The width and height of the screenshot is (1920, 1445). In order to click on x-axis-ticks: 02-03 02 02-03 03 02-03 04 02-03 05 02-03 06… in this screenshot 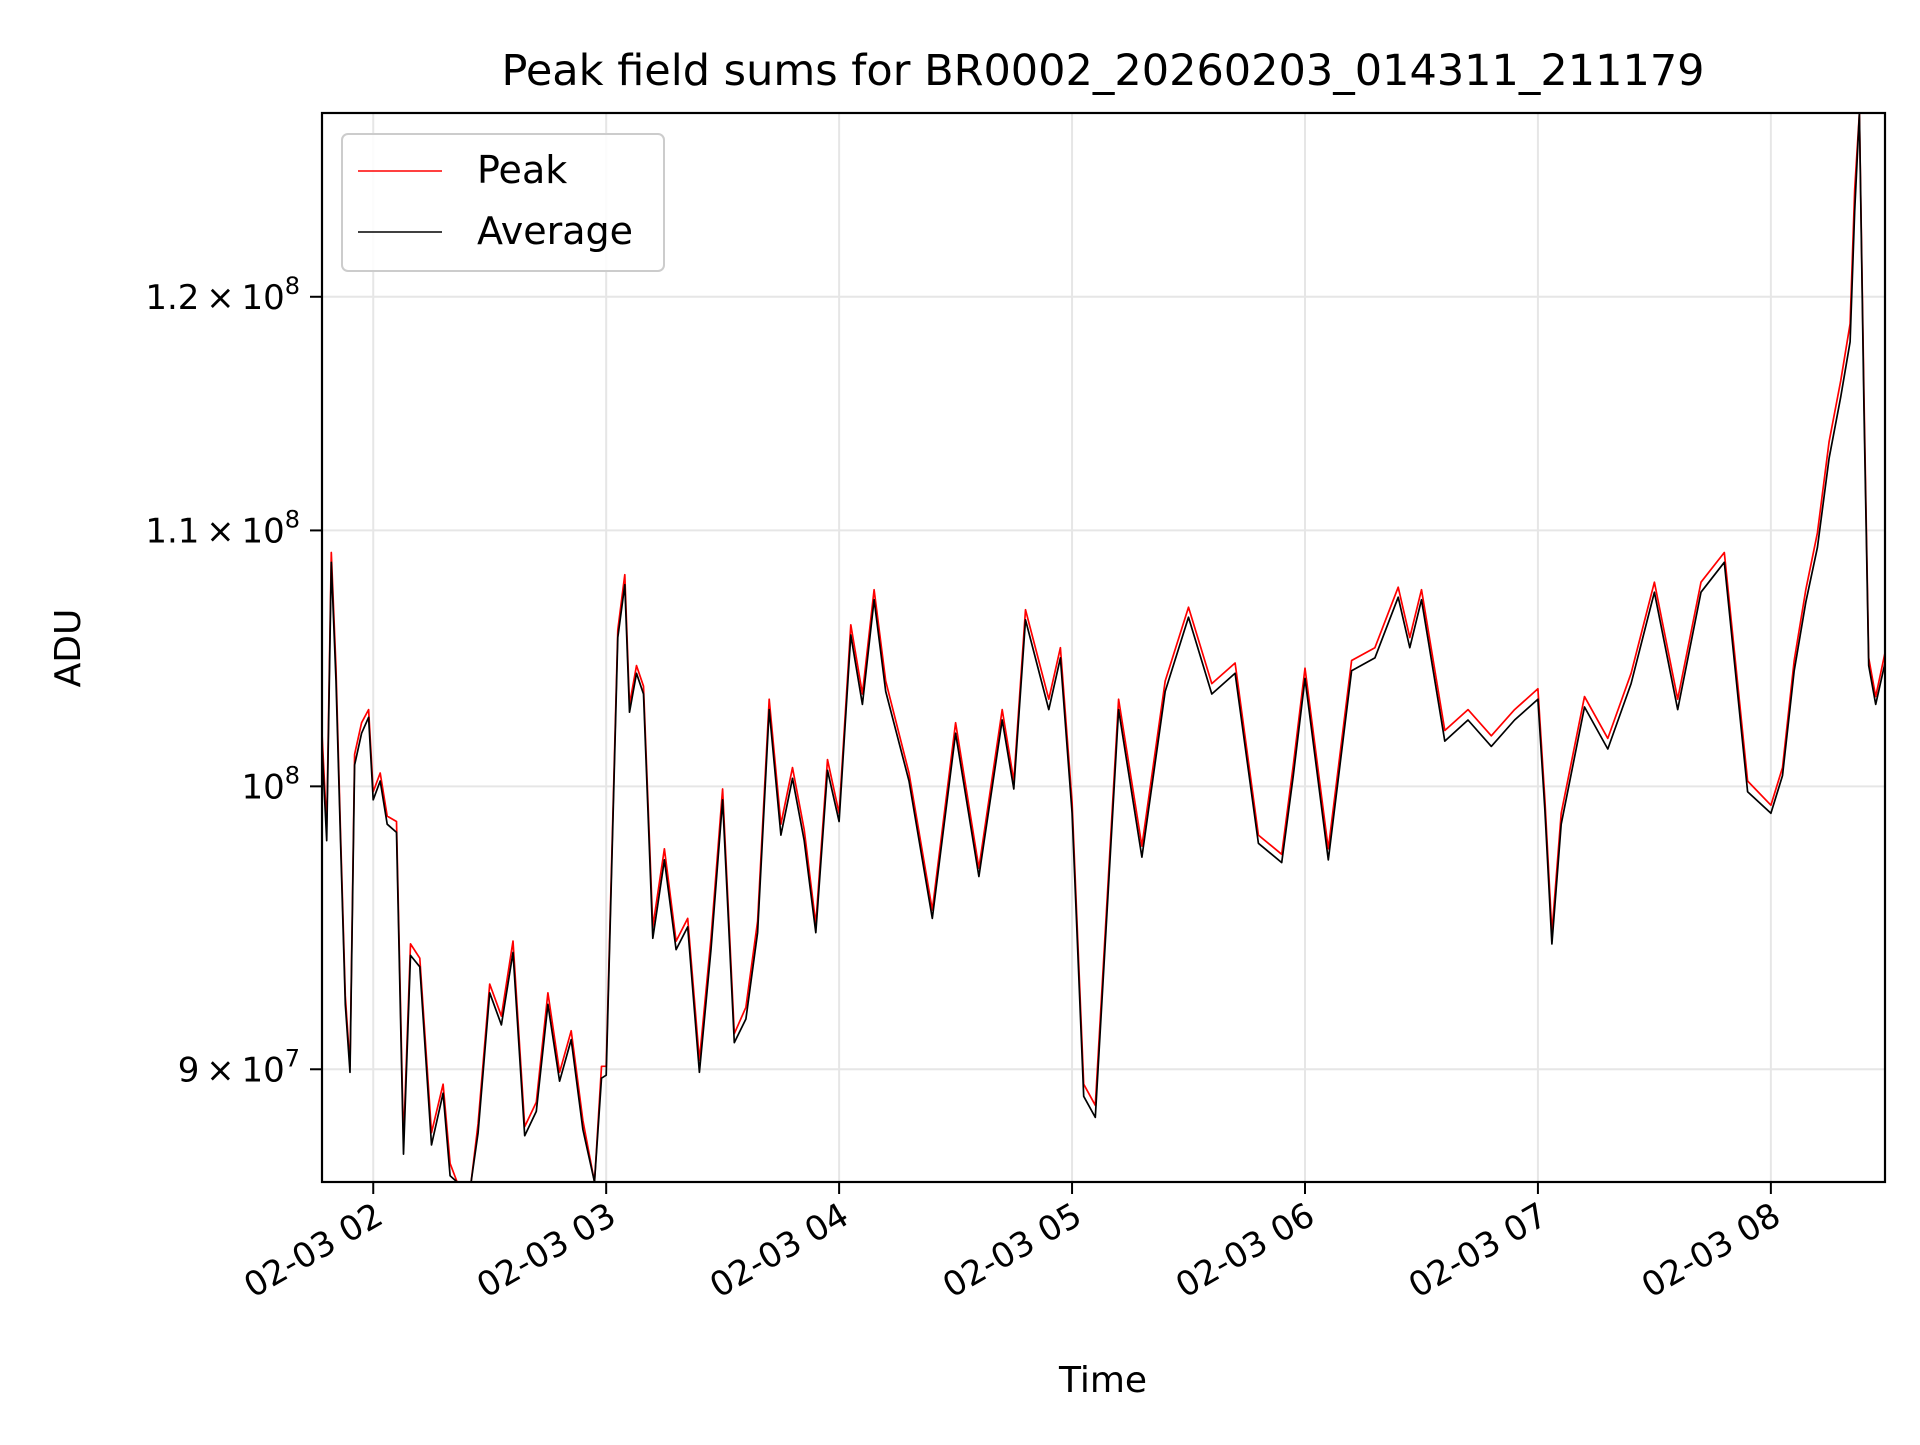, I will do `click(1012, 1244)`.